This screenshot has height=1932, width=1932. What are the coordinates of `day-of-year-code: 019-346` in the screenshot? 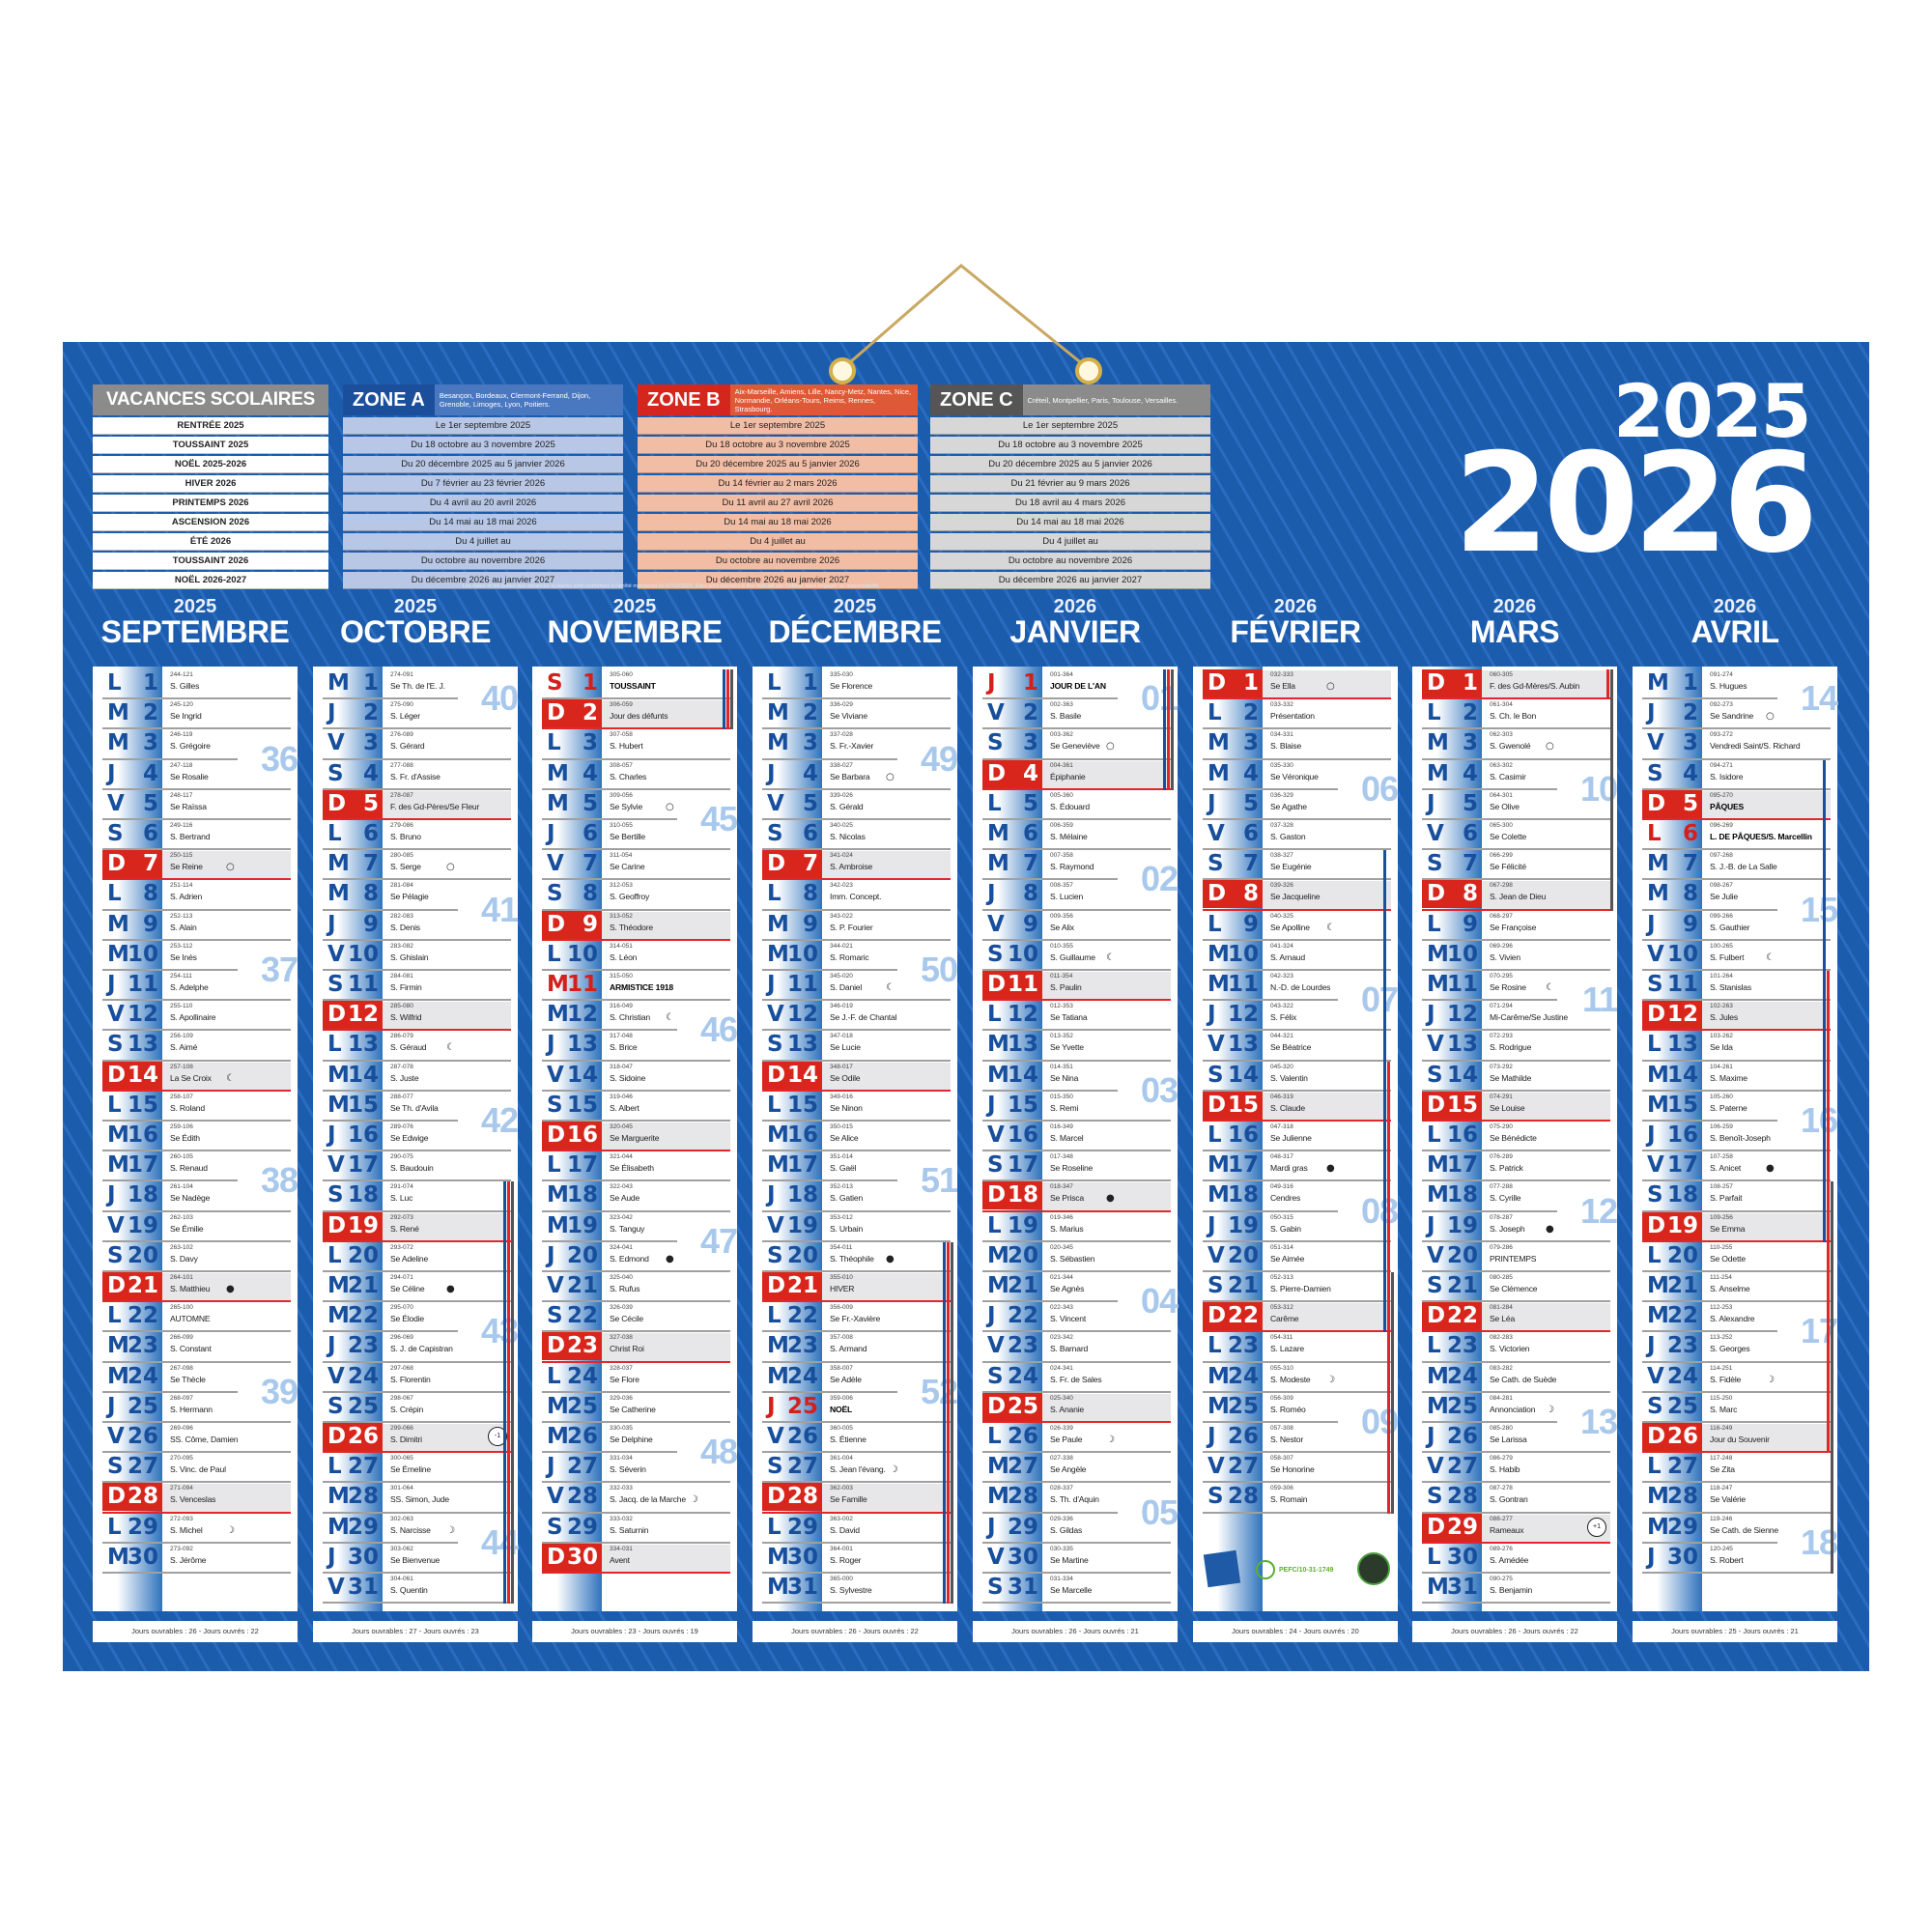 It's located at (1061, 1217).